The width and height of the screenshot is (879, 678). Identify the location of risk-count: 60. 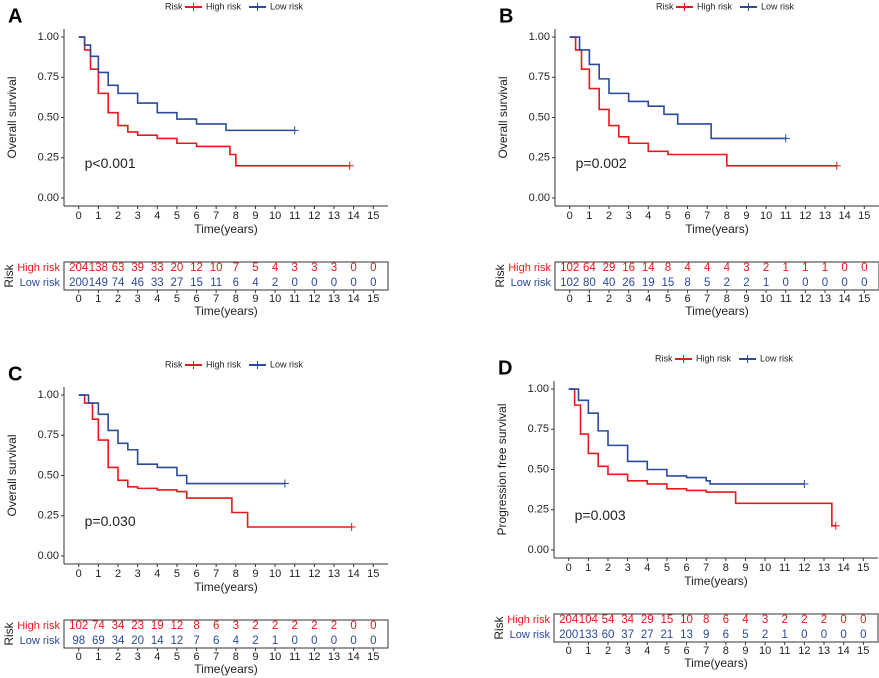
(608, 635).